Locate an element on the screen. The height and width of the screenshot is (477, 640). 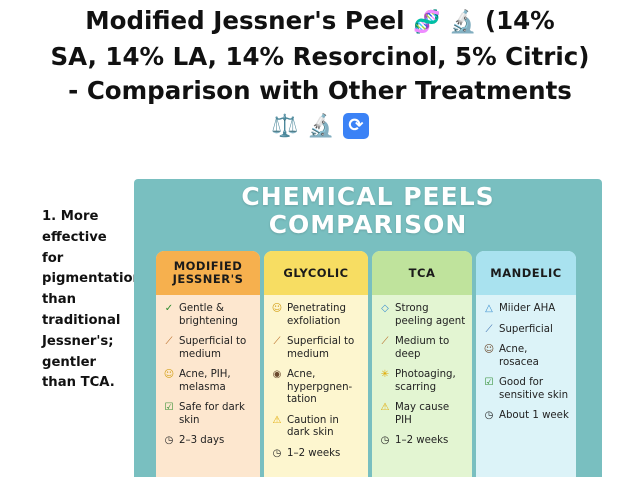
title-line-1: Modified Jessner's Peel 🧬 🔬 (14% is located at coordinates (320, 22).